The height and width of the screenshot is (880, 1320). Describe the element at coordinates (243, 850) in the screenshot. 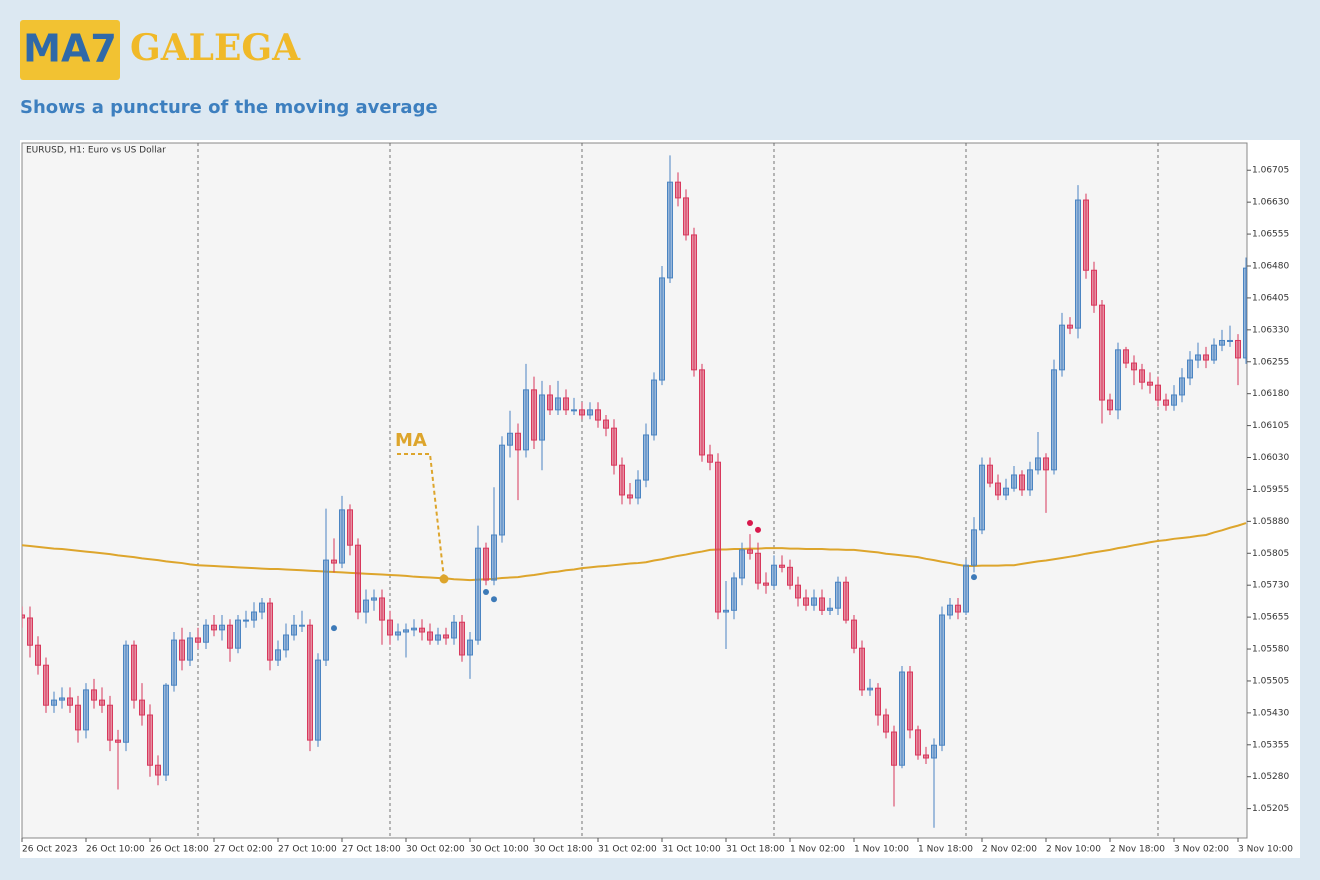

I see `x-tick-label: 27 Oct 02:00` at that location.